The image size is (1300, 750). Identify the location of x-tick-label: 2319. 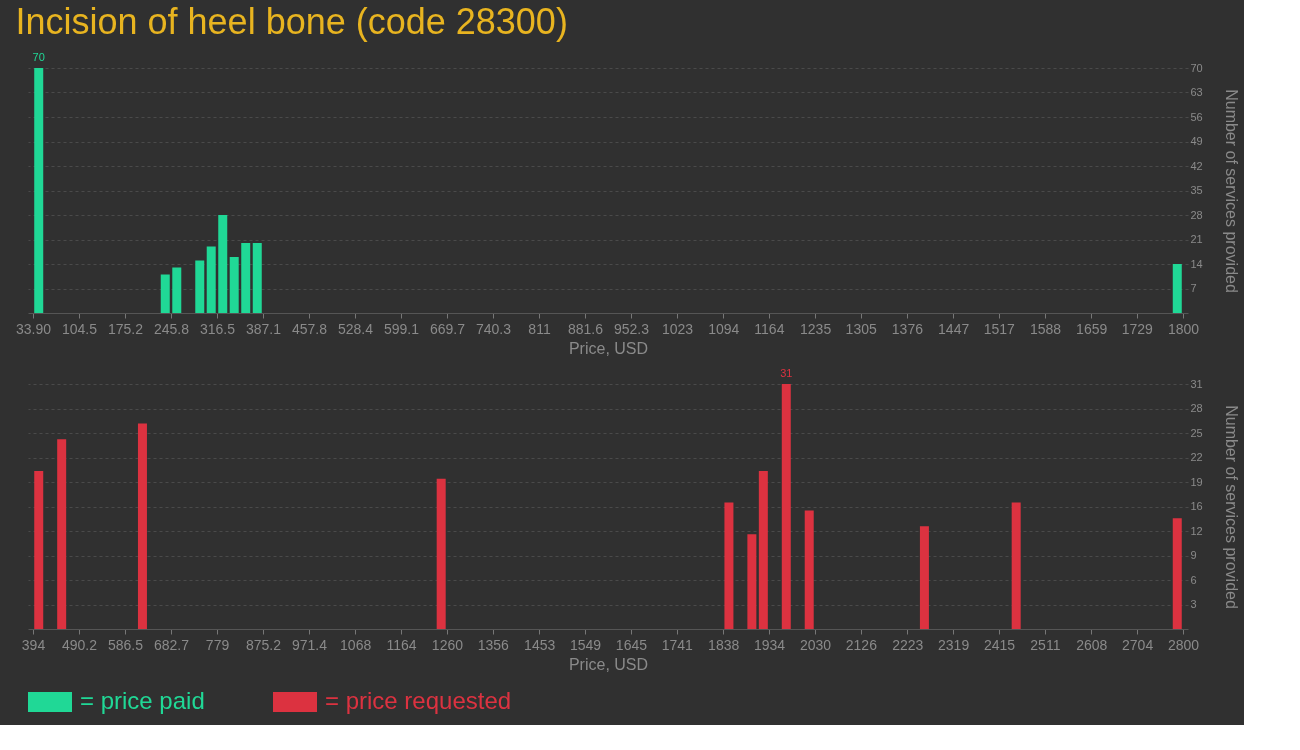
(954, 644).